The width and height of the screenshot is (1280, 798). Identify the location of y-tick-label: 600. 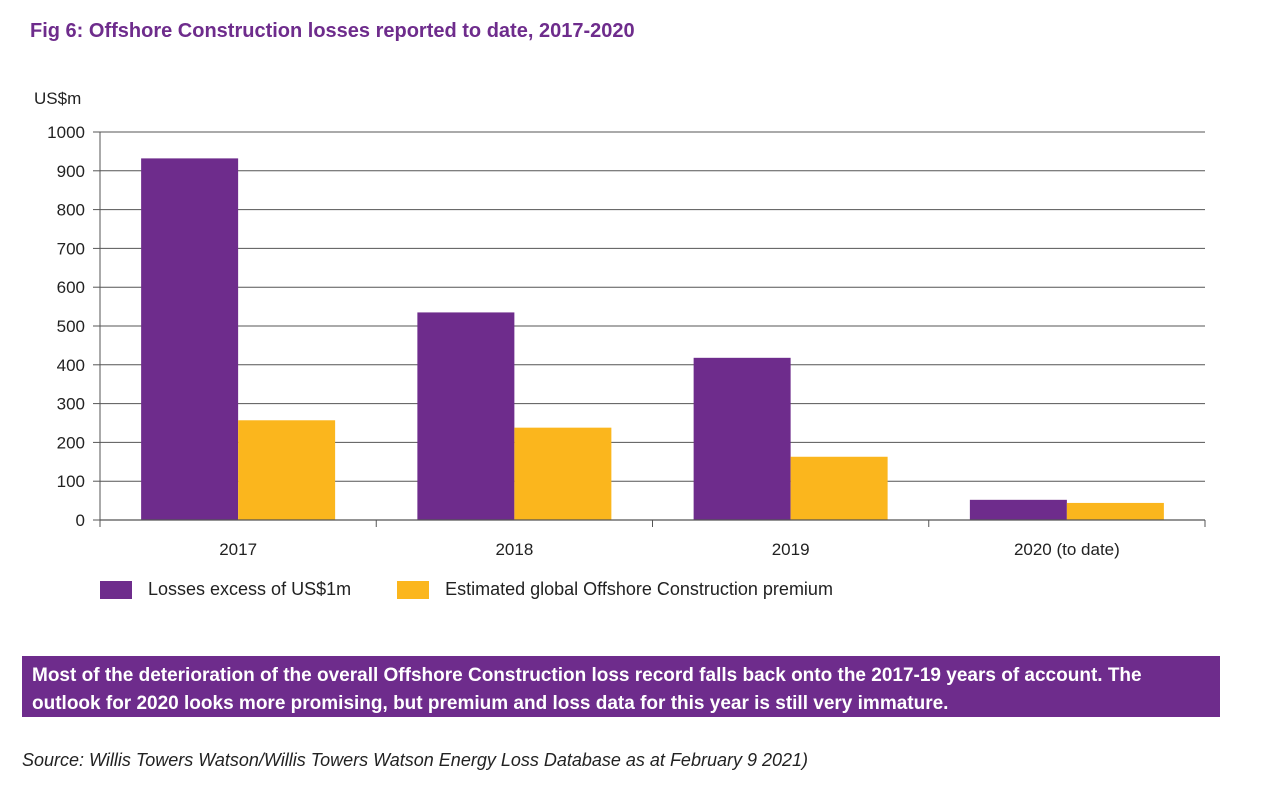
(71, 287).